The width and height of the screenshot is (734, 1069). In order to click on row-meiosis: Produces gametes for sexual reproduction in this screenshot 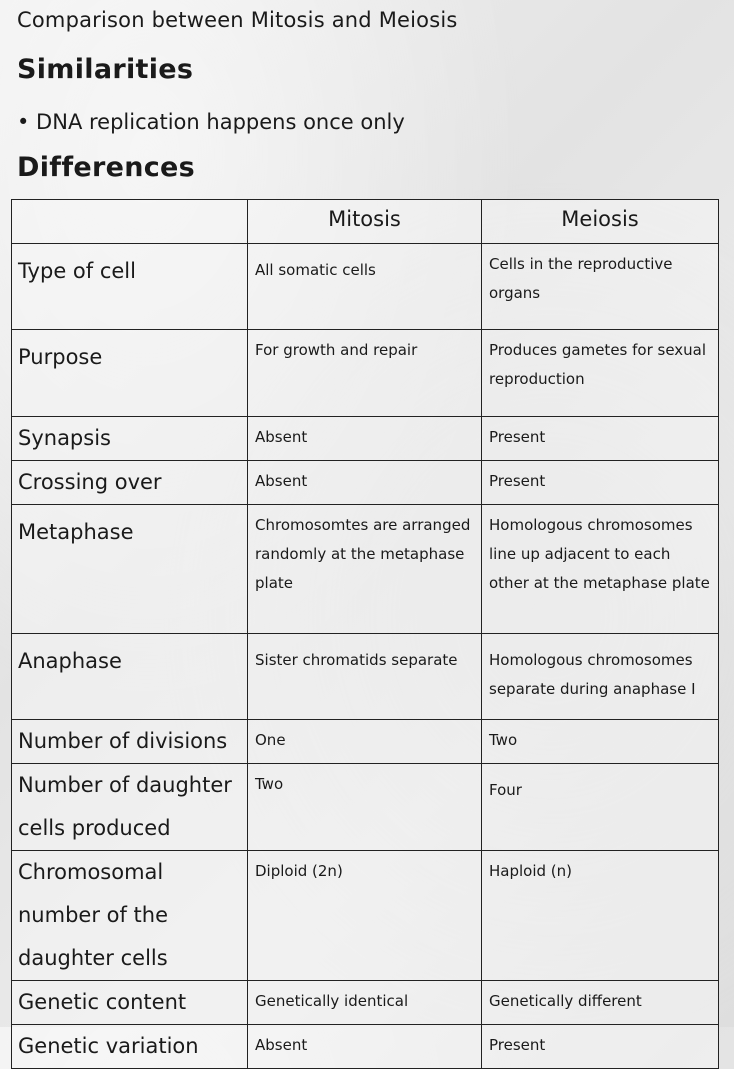, I will do `click(600, 373)`.